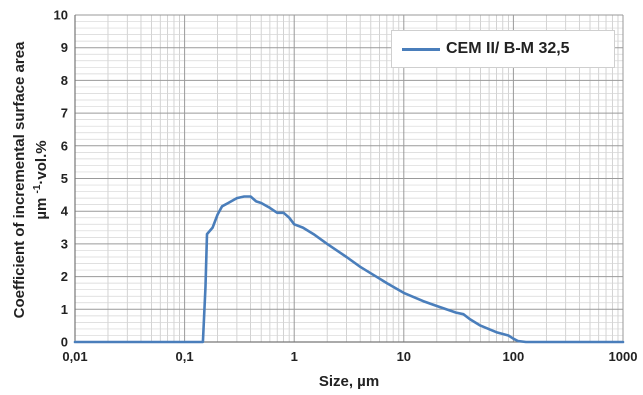 This screenshot has height=395, width=643. I want to click on x-tick-label: 1000, so click(623, 356).